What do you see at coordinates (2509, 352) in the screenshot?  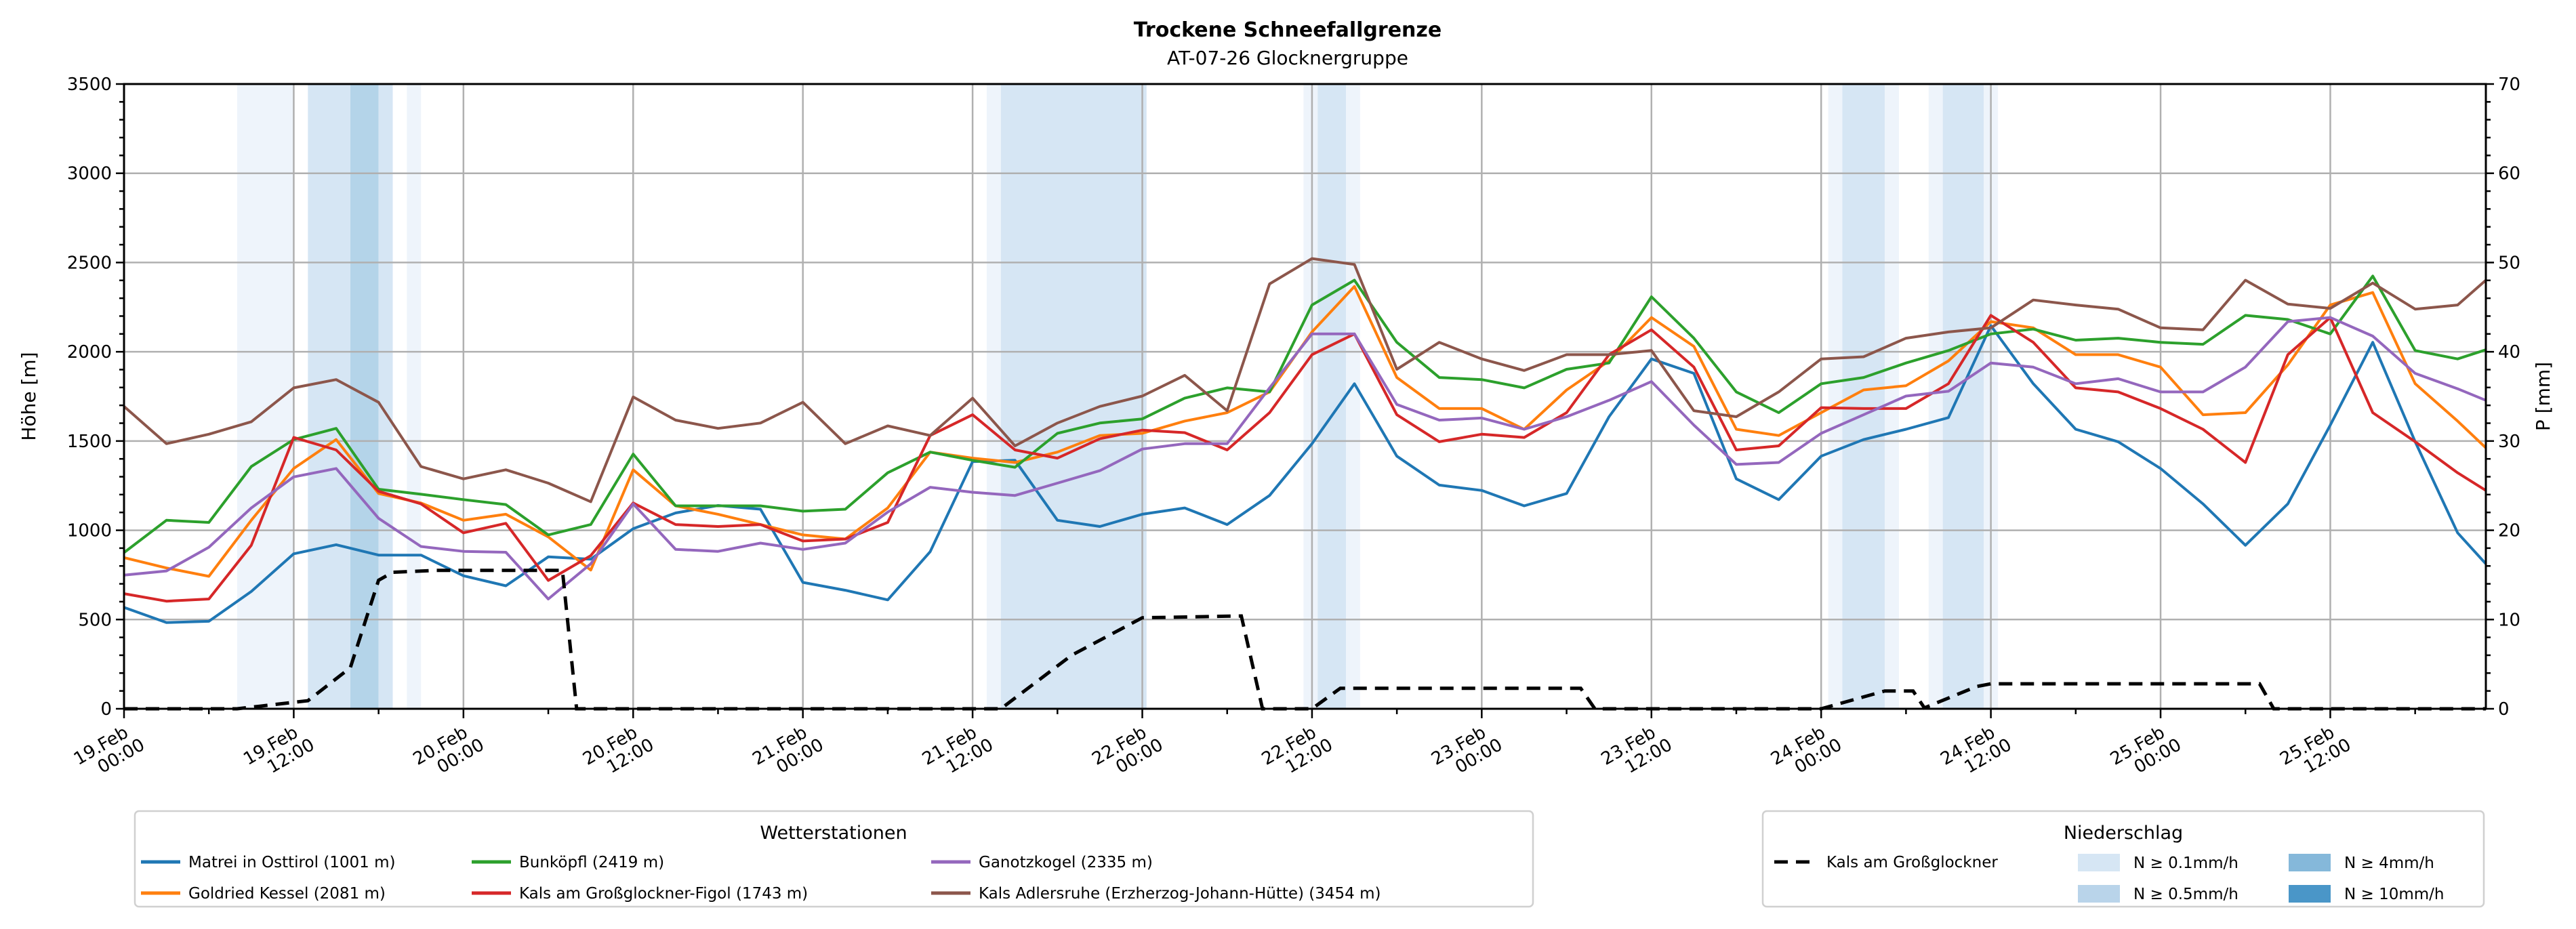 I see `y2-tick-label: 40` at bounding box center [2509, 352].